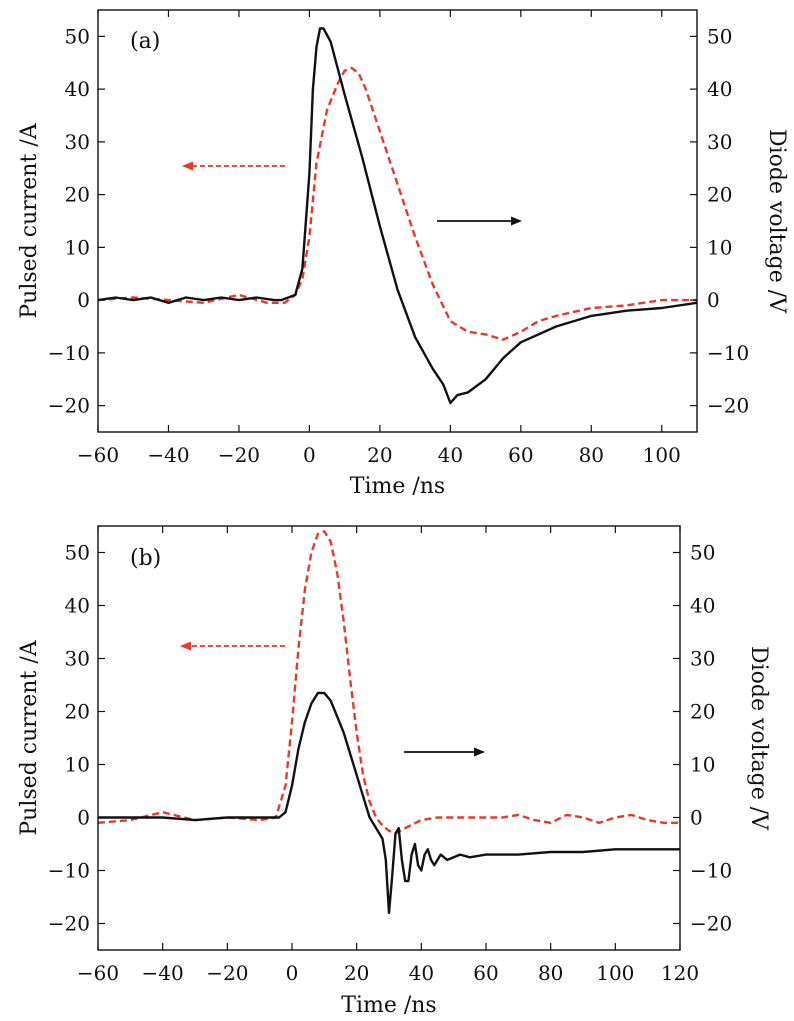 The width and height of the screenshot is (794, 1021). Describe the element at coordinates (145, 41) in the screenshot. I see `panel-label: (a)` at that location.